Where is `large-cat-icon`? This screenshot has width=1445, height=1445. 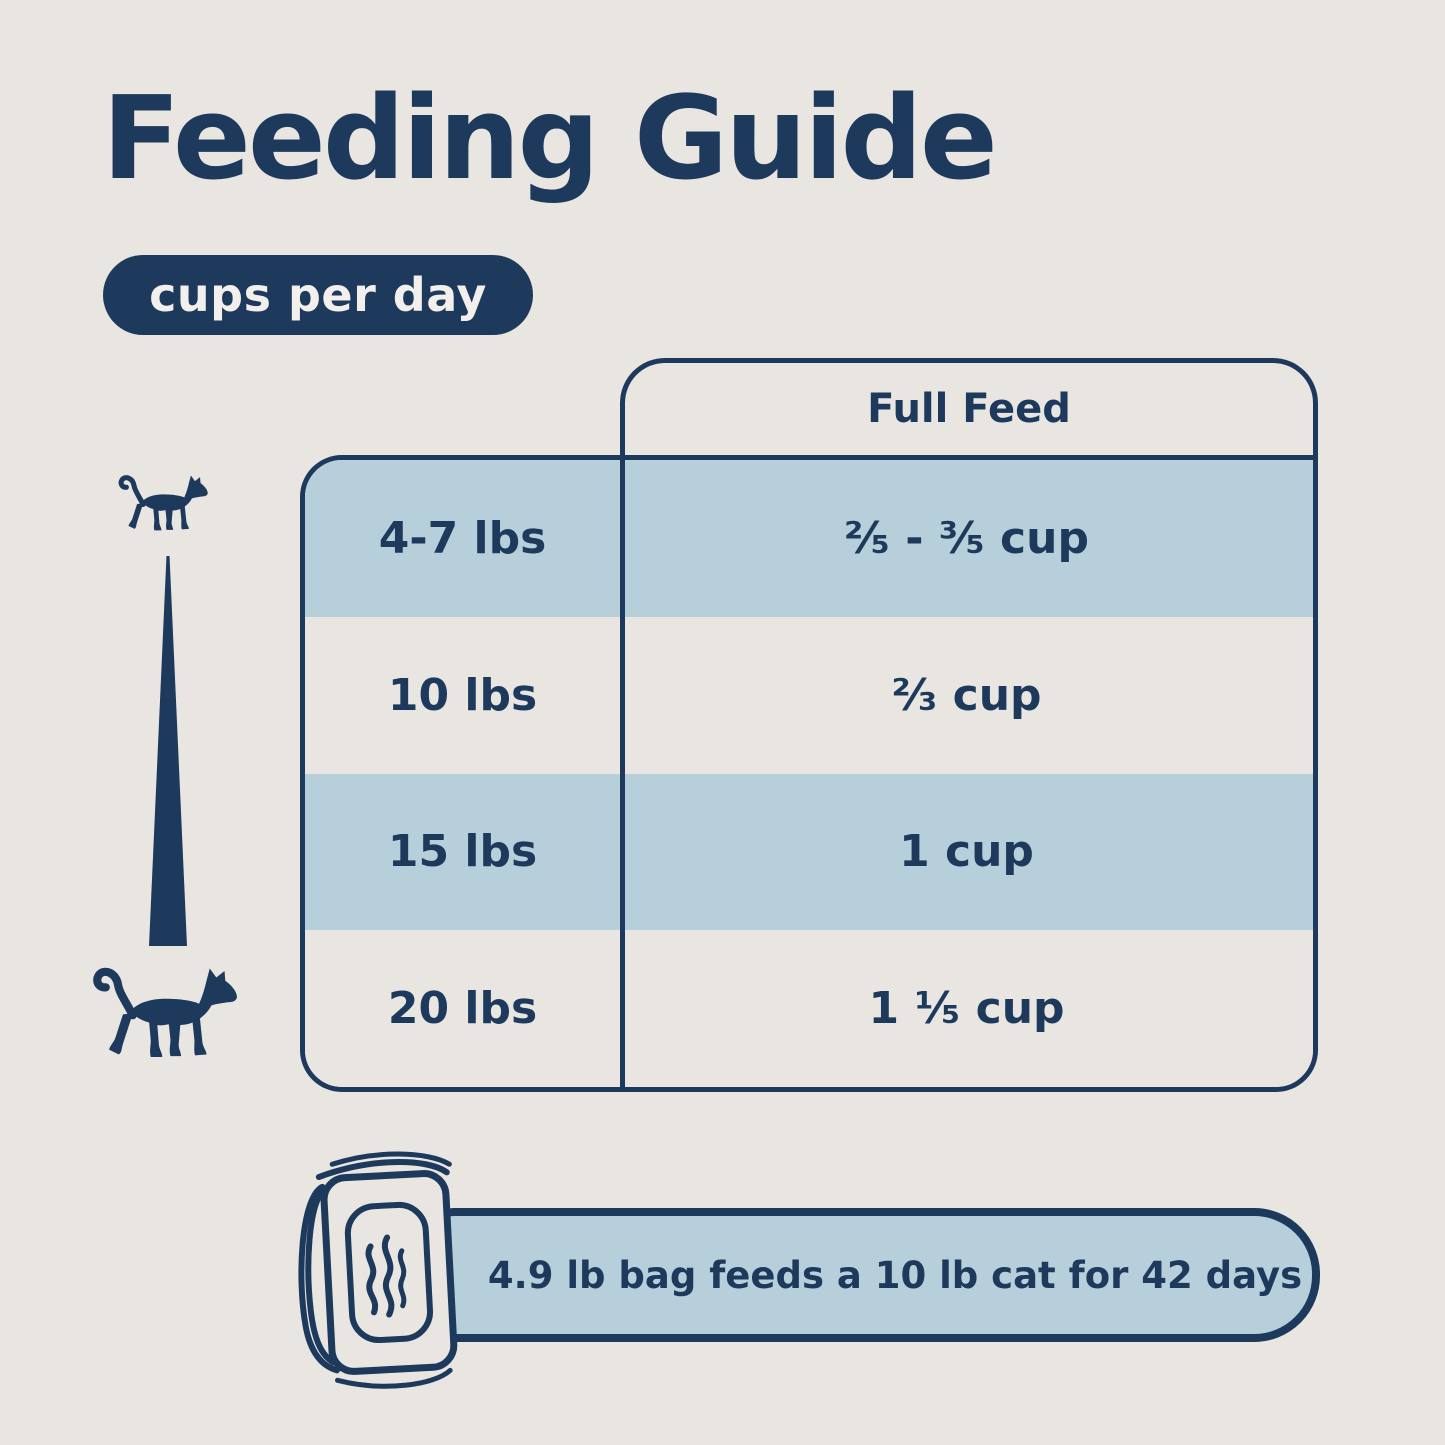
large-cat-icon is located at coordinates (168, 1016).